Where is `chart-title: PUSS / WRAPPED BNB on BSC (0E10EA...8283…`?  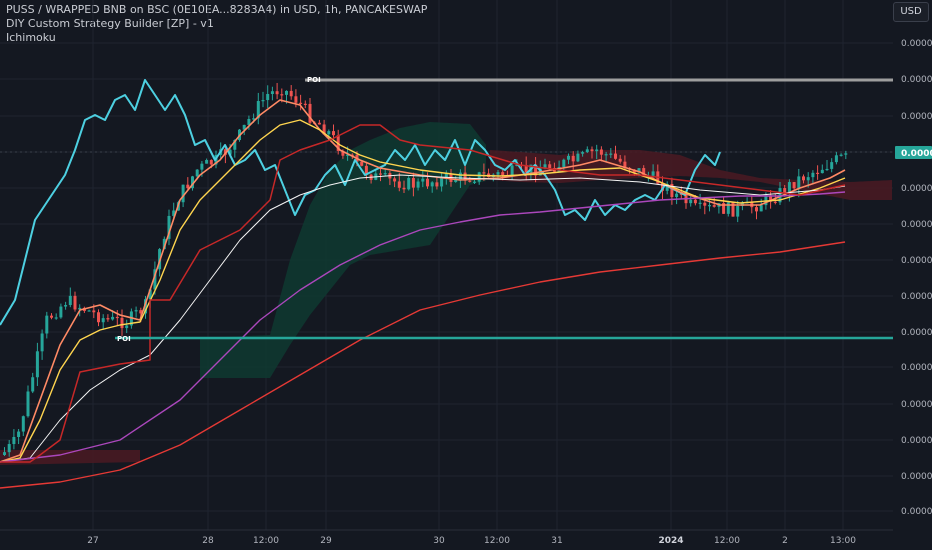 chart-title: PUSS / WRAPPED BNB on BSC (0E10EA...8283… is located at coordinates (217, 9).